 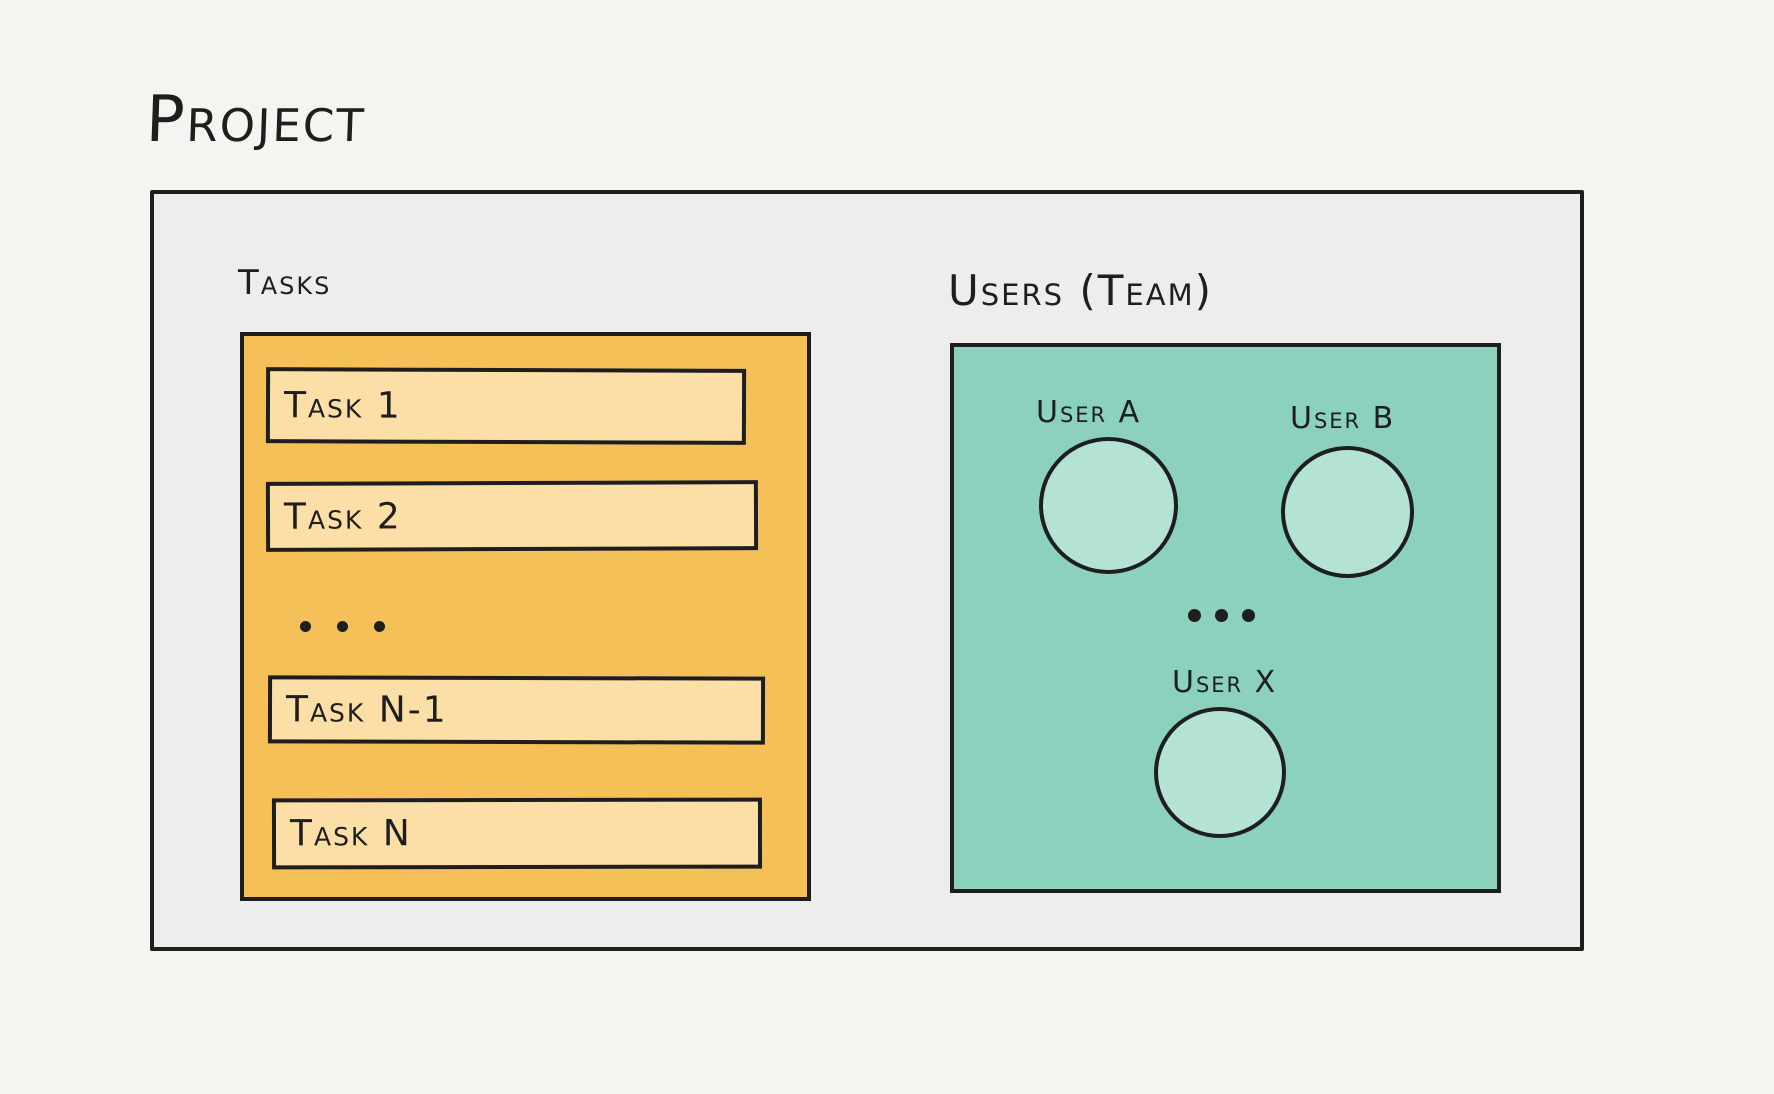 I want to click on task-label: Task N, so click(x=350, y=834).